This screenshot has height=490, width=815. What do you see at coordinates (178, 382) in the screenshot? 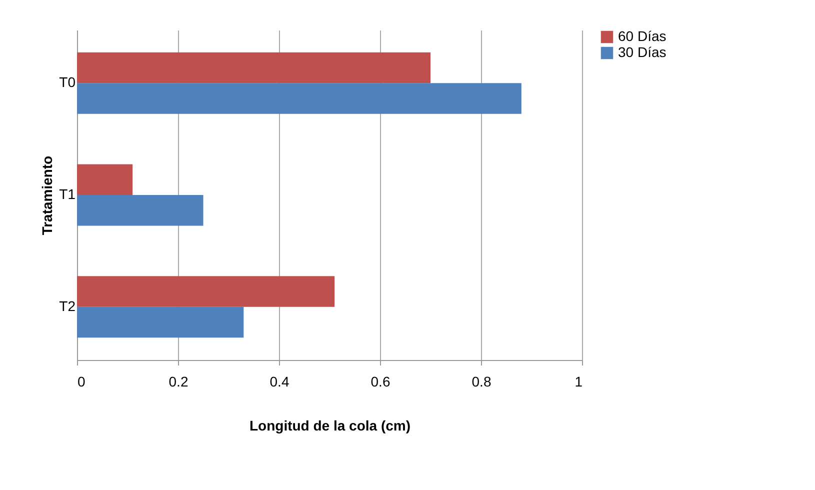
I see `x-tick-label: 0.2` at bounding box center [178, 382].